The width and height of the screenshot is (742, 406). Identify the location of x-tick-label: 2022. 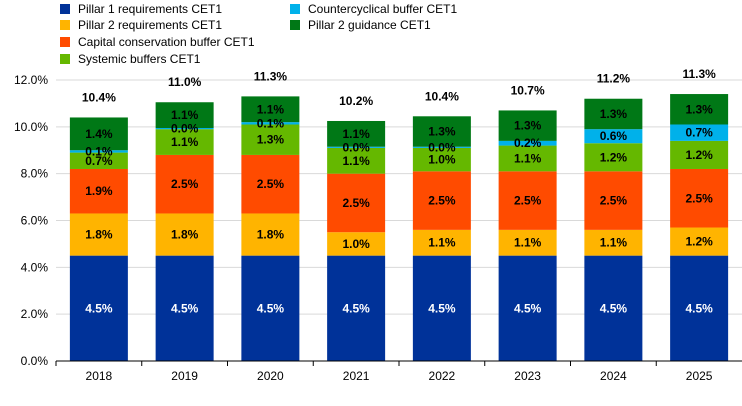
(442, 376).